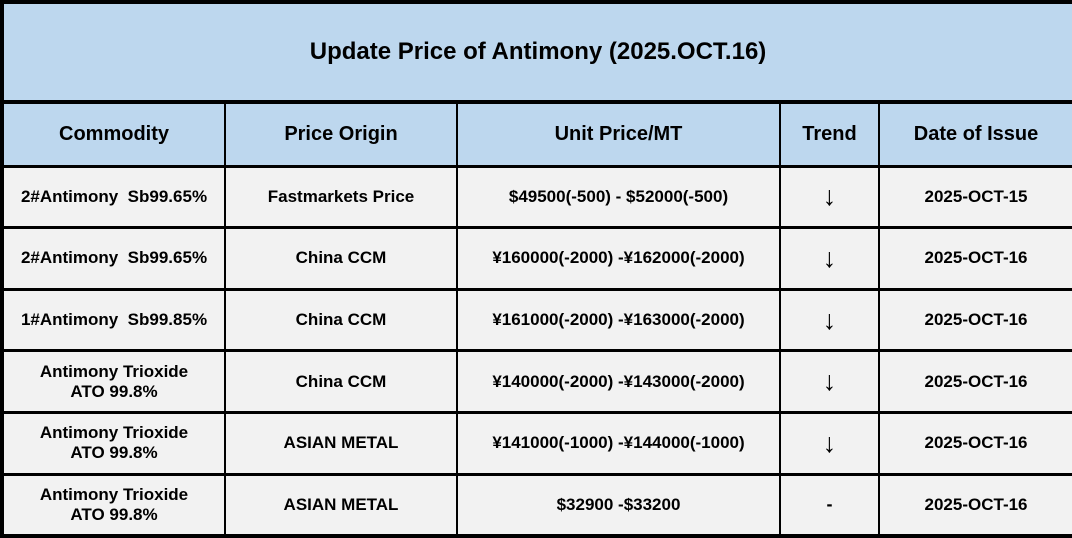 The height and width of the screenshot is (538, 1072). Describe the element at coordinates (113, 134) in the screenshot. I see `column-header-commodity: Commodity` at that location.